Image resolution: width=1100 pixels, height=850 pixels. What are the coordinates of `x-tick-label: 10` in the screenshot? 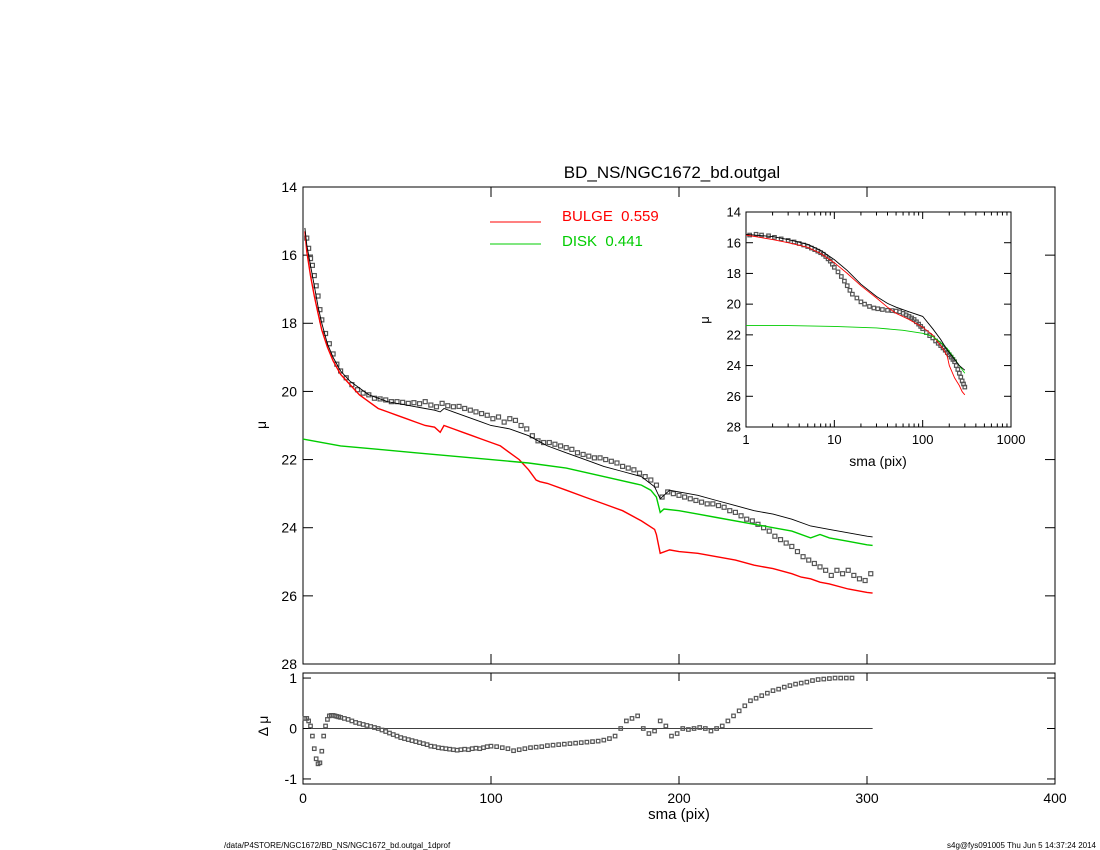 It's located at (834, 439).